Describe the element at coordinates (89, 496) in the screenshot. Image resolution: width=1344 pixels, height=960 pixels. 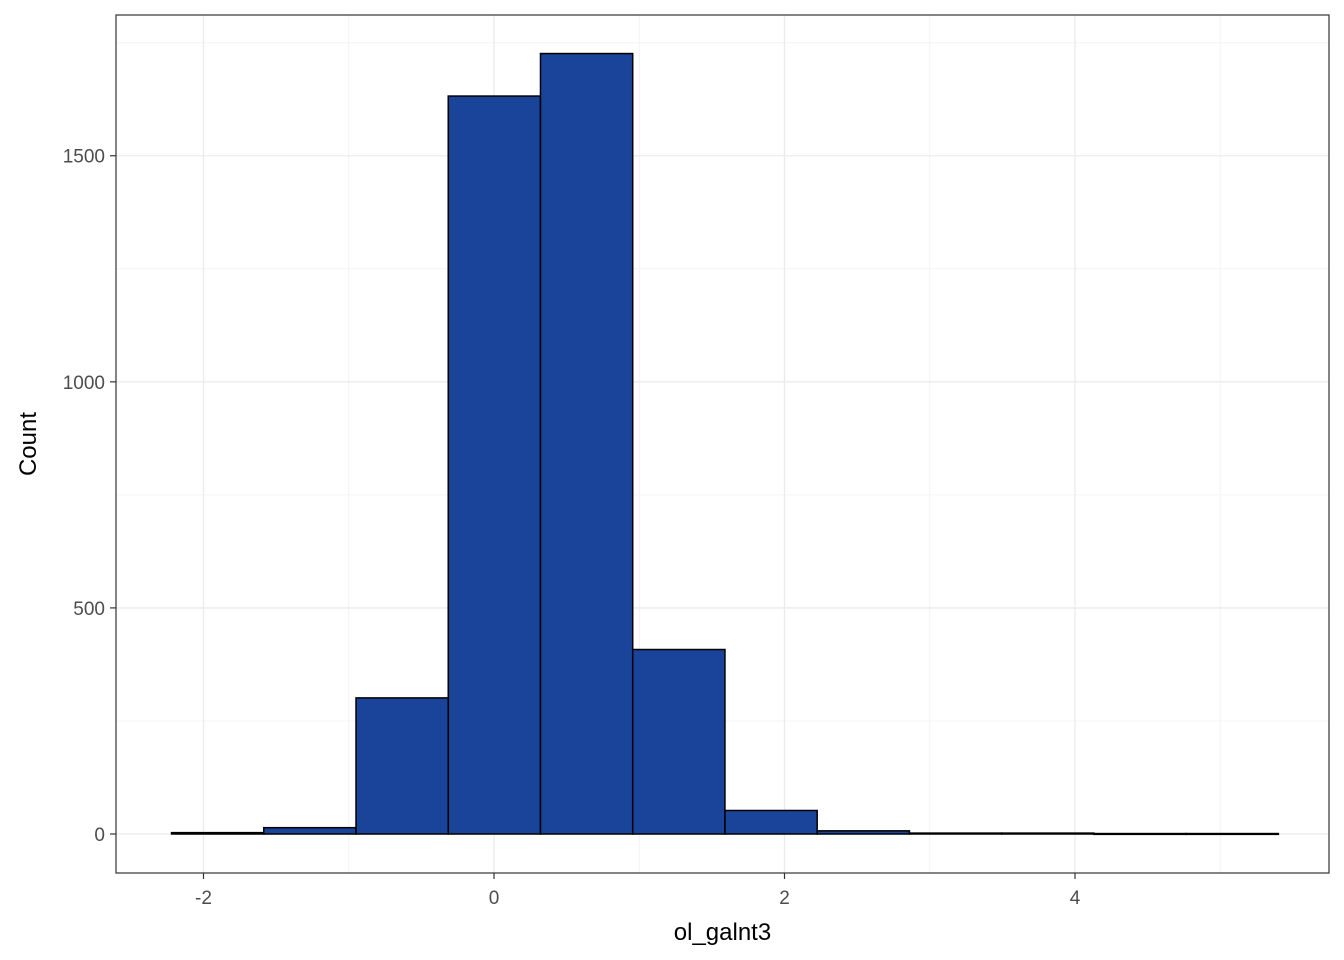
I see `y-axis: 0 500 1000 1500` at that location.